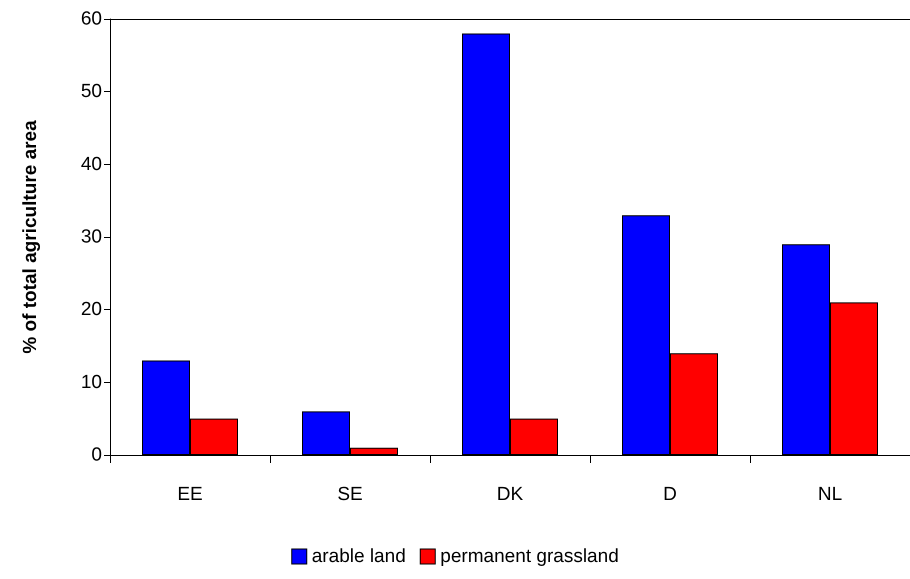 The width and height of the screenshot is (910, 579). Describe the element at coordinates (91, 382) in the screenshot. I see `y-tick-label: 10` at that location.